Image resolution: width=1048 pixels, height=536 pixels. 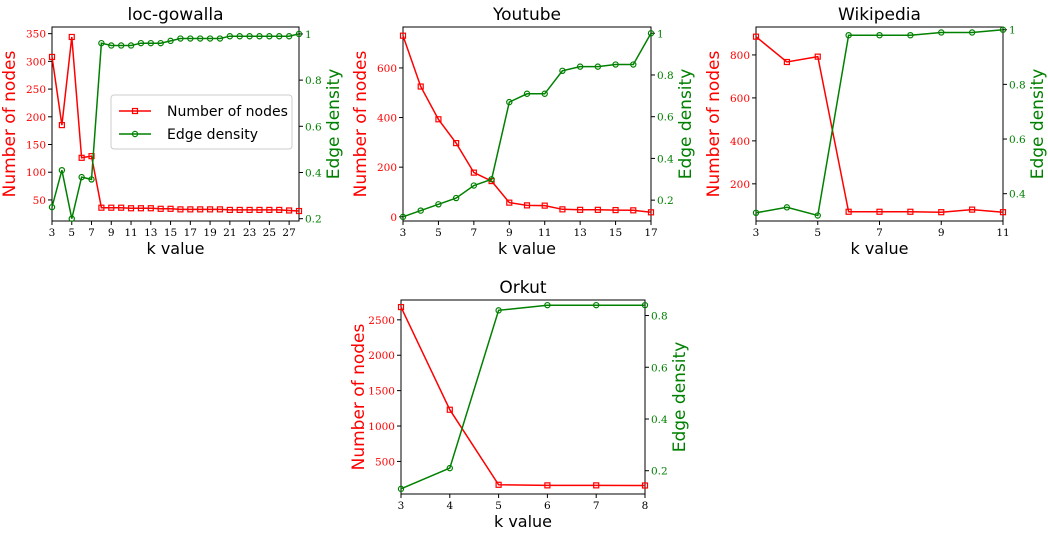 What do you see at coordinates (288, 233) in the screenshot?
I see `x-tick-label: 27` at bounding box center [288, 233].